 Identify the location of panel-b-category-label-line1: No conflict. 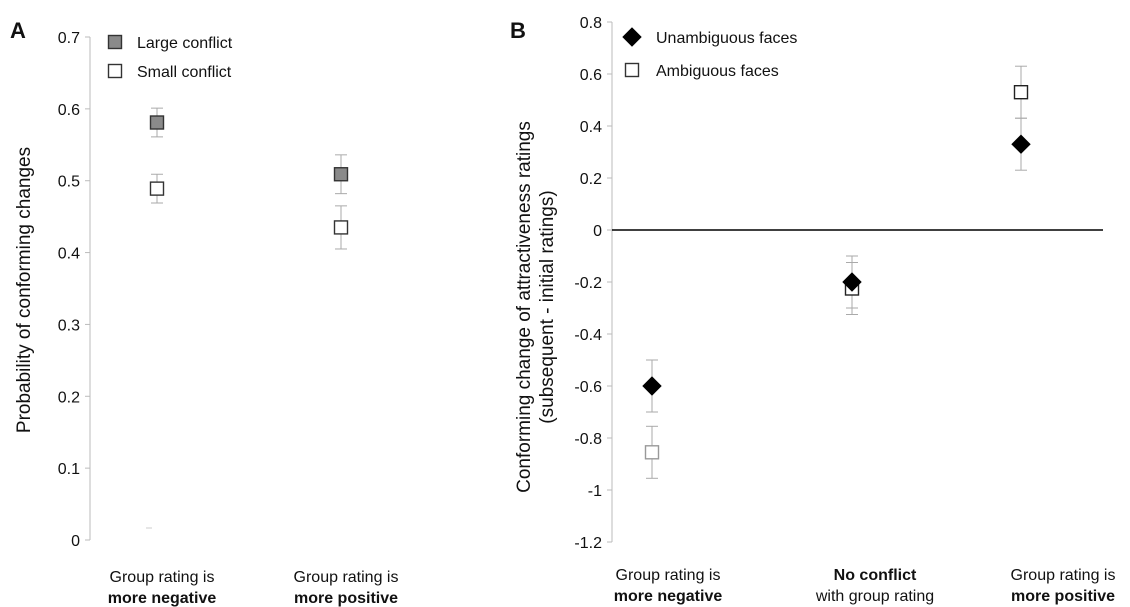
(875, 575).